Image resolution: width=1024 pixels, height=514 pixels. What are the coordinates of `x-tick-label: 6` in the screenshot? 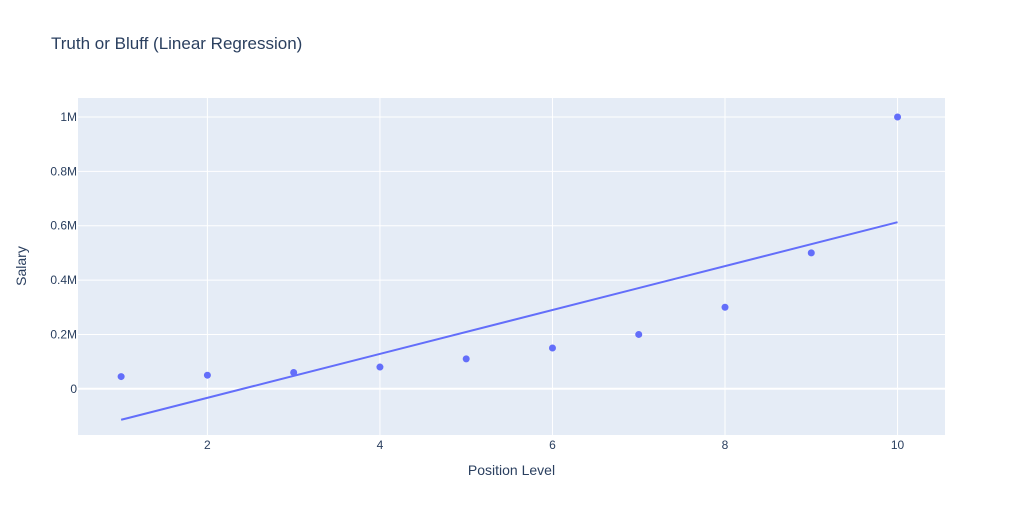 It's located at (552, 445).